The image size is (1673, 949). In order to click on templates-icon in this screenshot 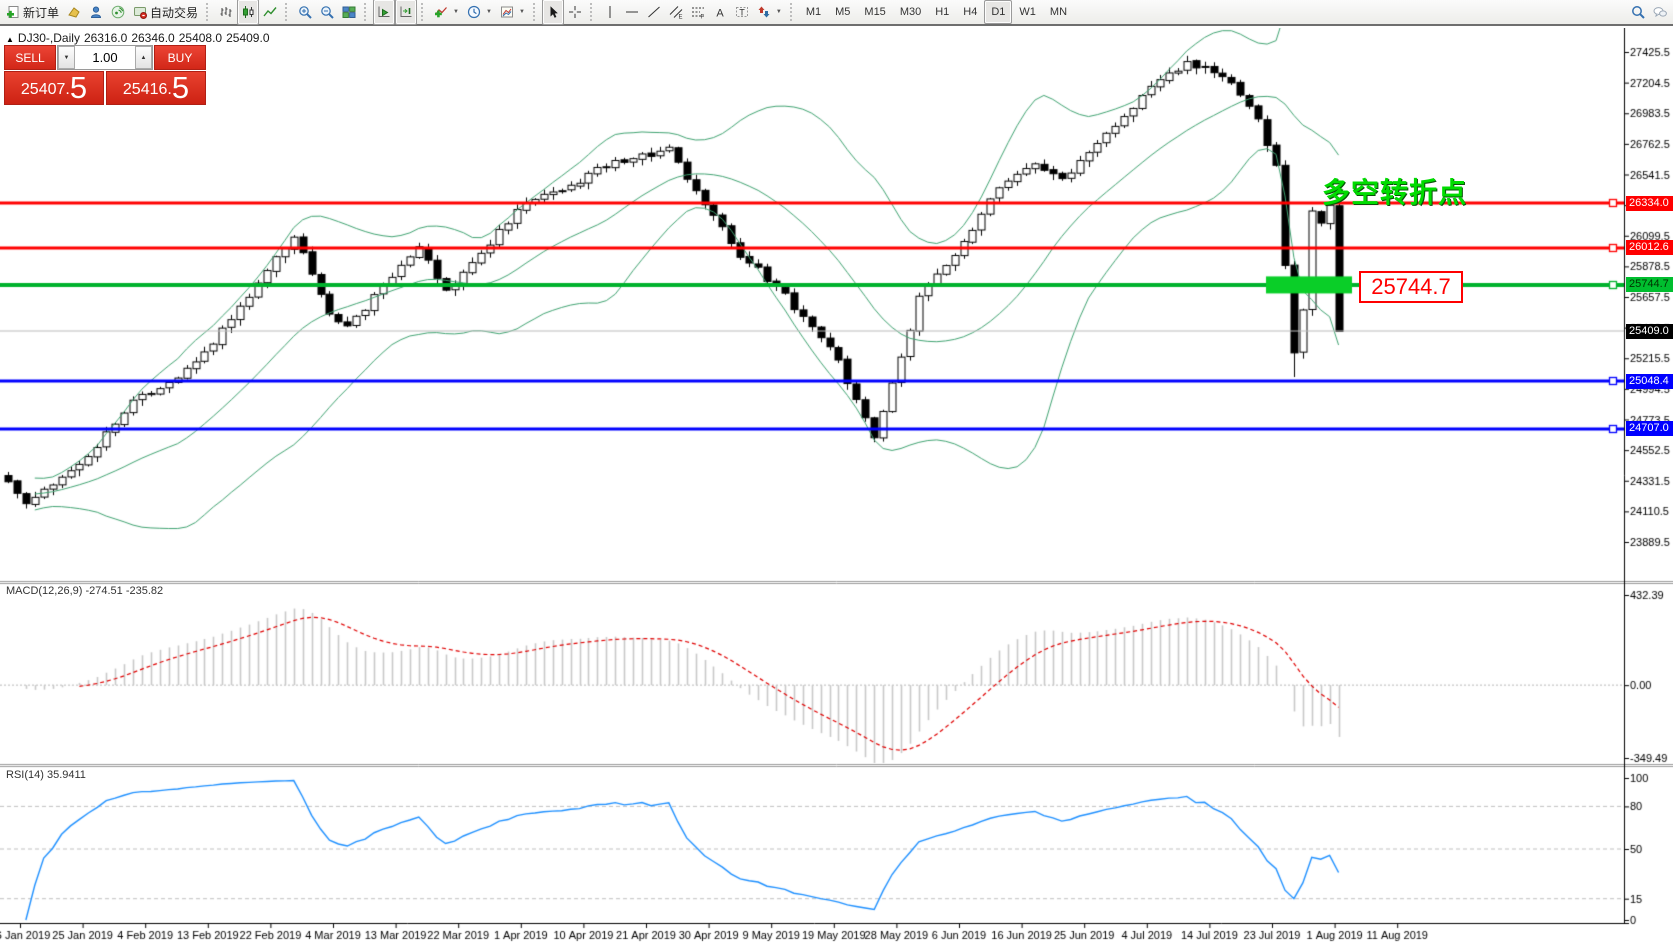, I will do `click(506, 12)`.